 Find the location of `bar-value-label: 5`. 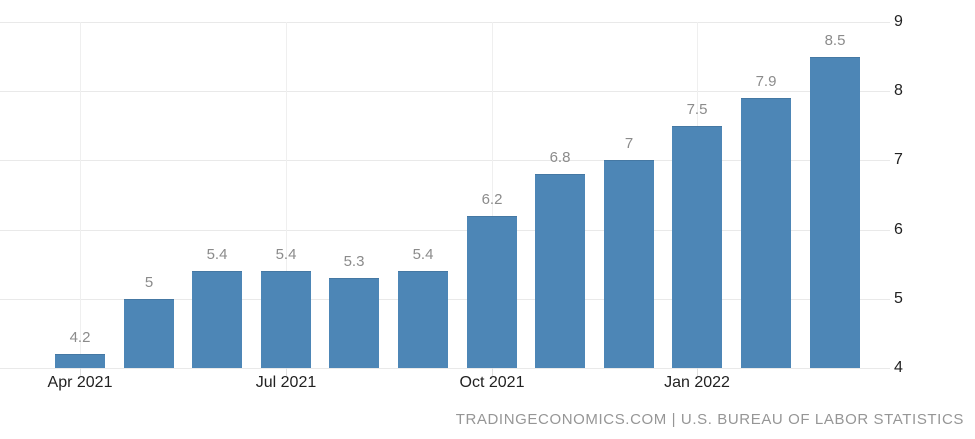

bar-value-label: 5 is located at coordinates (149, 282).